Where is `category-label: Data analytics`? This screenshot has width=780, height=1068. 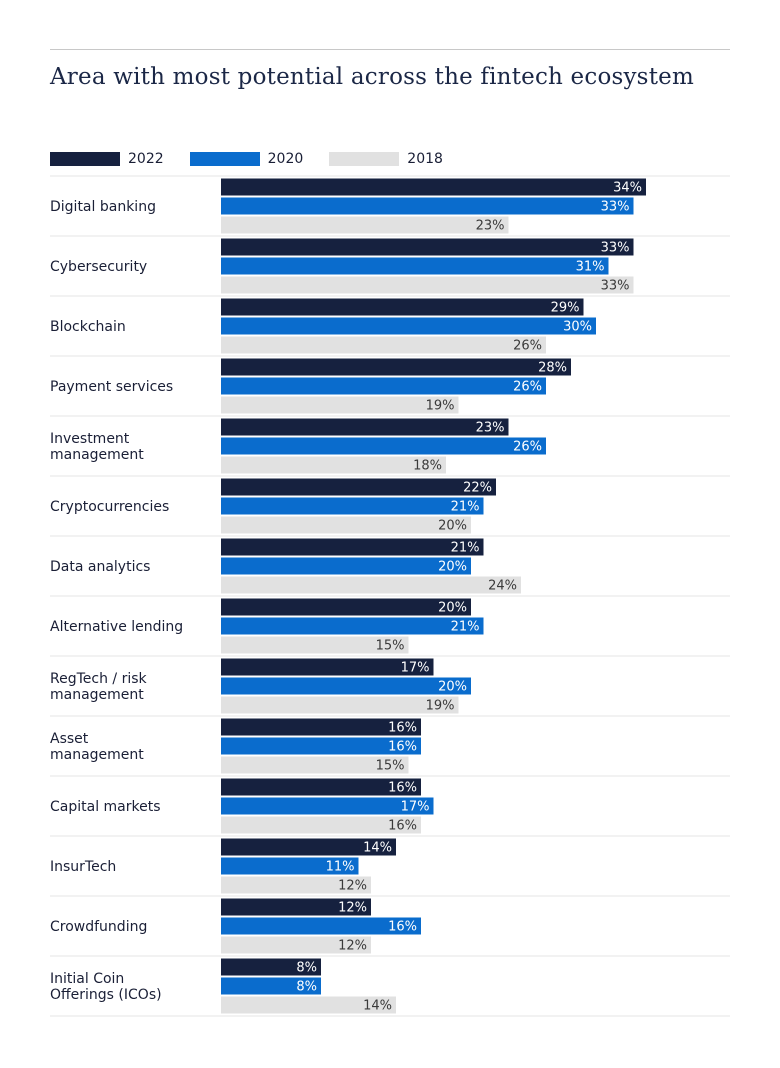
category-label: Data analytics is located at coordinates (100, 567).